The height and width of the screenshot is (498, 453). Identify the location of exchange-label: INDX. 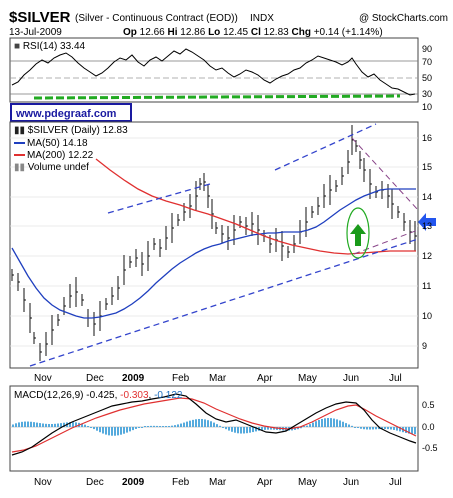
(262, 18).